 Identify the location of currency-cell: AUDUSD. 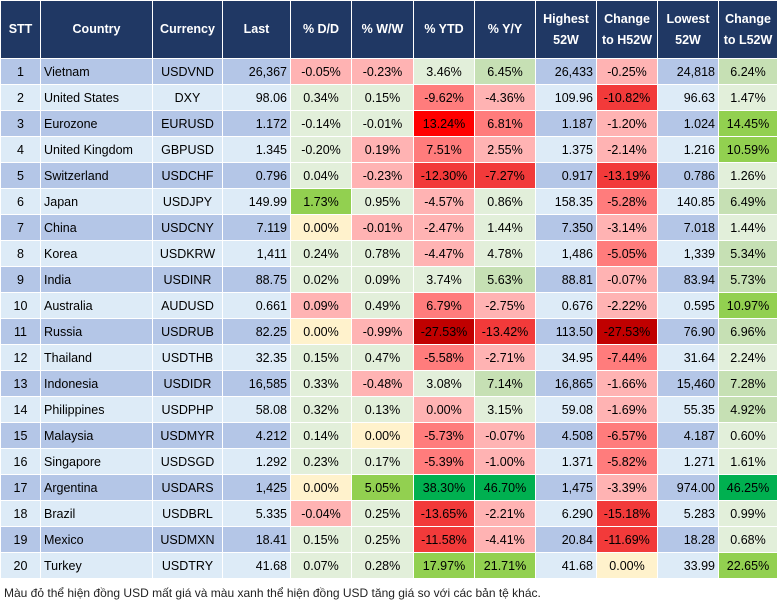
(187, 305).